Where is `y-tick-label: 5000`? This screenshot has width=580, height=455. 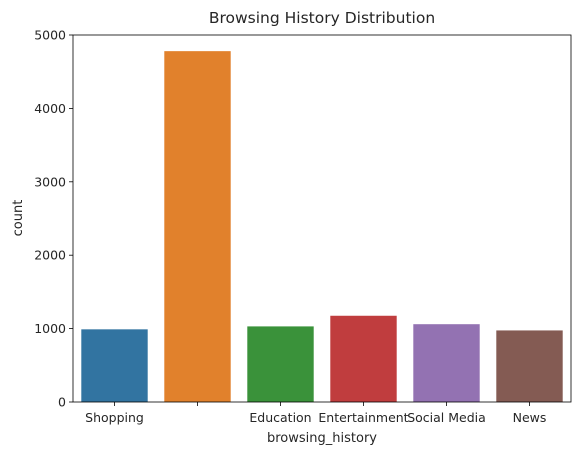 y-tick-label: 5000 is located at coordinates (50, 35).